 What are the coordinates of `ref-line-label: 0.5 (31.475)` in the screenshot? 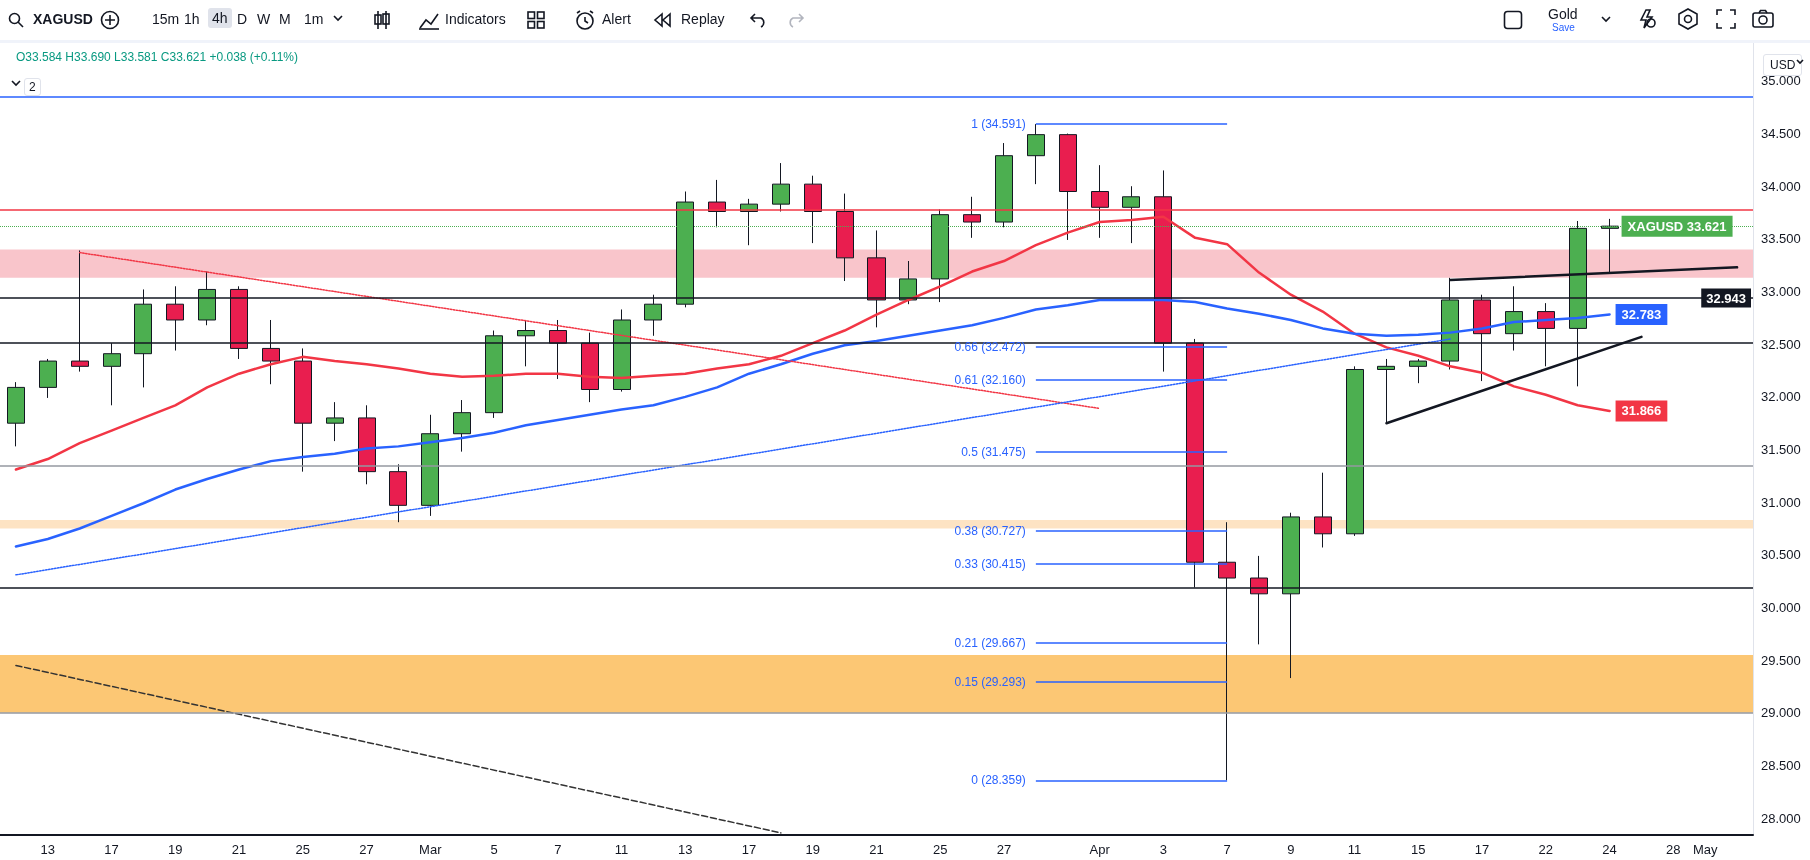 It's located at (993, 452).